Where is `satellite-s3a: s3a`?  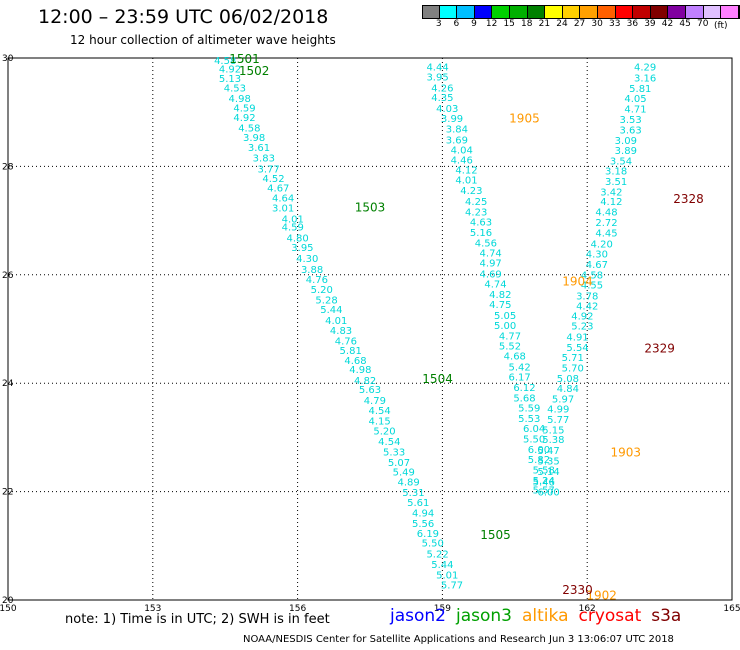 satellite-s3a: s3a is located at coordinates (666, 616).